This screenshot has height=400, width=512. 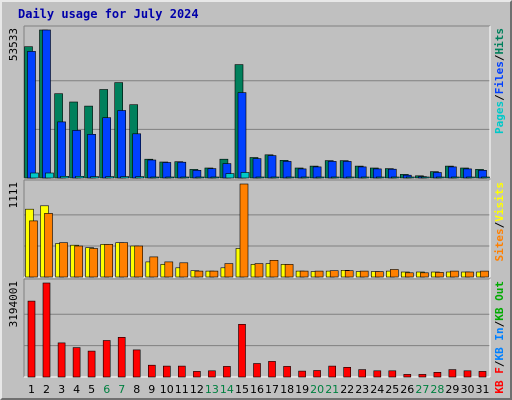 I want to click on x-tick-label: 29, so click(x=452, y=389).